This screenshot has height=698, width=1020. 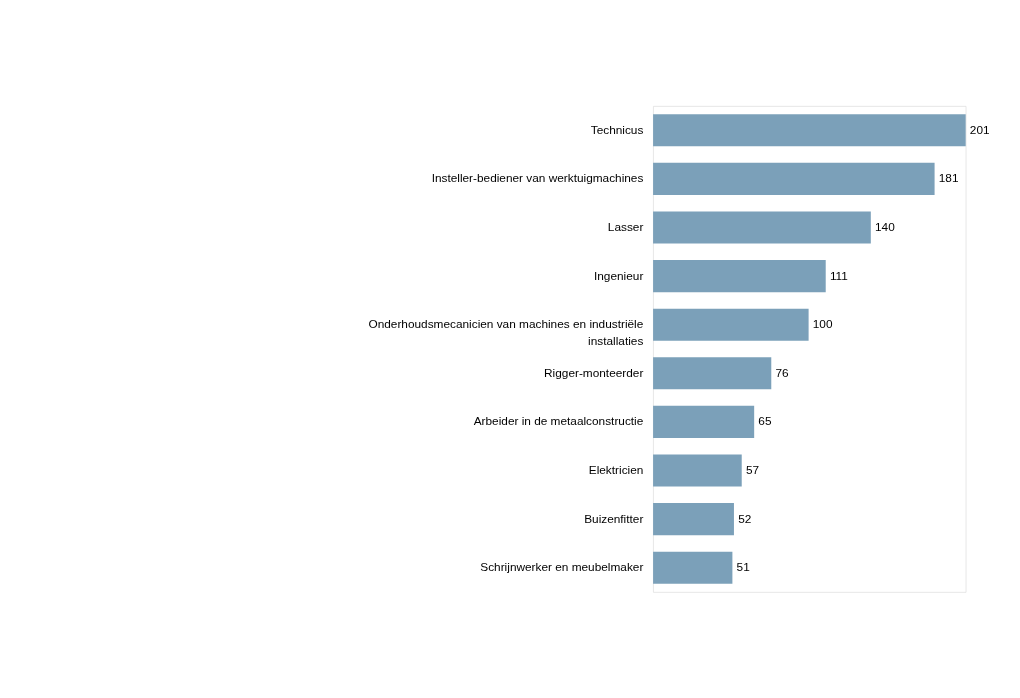 What do you see at coordinates (948, 178) in the screenshot?
I see `data-label: 181` at bounding box center [948, 178].